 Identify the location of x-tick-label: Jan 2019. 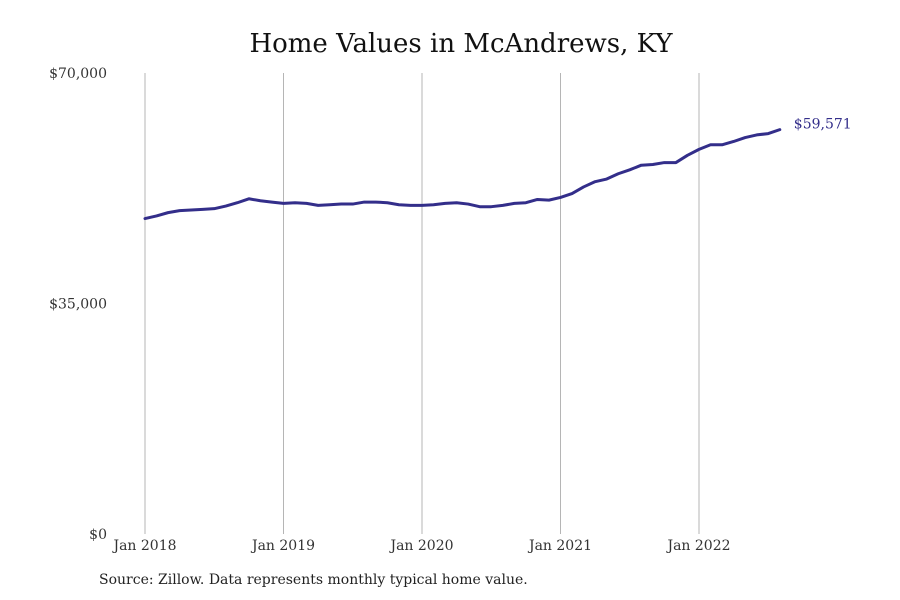
(282, 546).